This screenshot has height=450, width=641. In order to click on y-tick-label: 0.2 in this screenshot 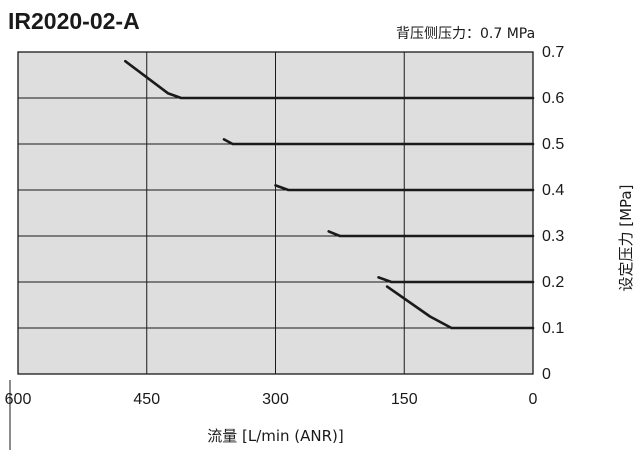, I will do `click(553, 282)`.